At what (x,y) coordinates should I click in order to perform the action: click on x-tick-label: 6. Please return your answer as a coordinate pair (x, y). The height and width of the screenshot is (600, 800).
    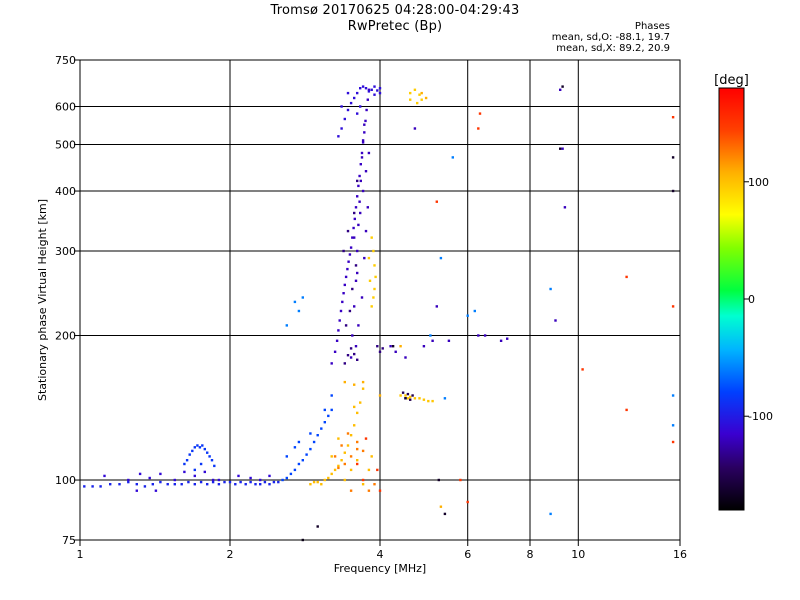
    Looking at the image, I should click on (467, 554).